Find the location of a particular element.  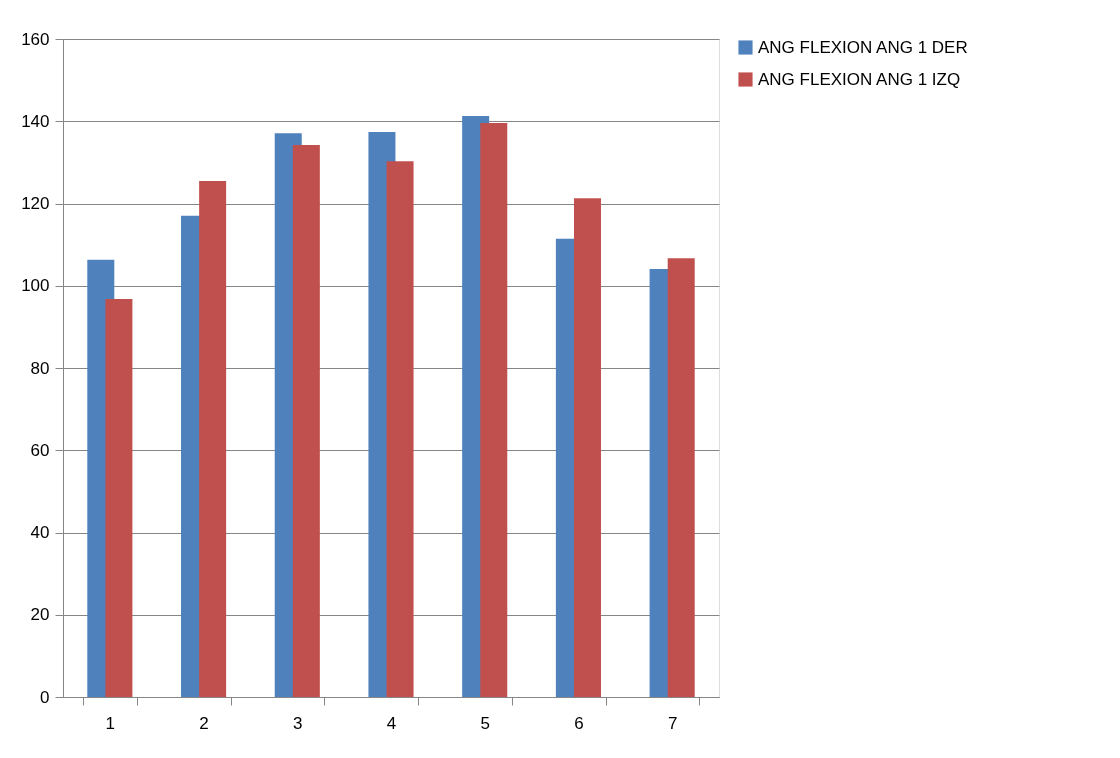

y-tick-label: 20 is located at coordinates (40, 615).